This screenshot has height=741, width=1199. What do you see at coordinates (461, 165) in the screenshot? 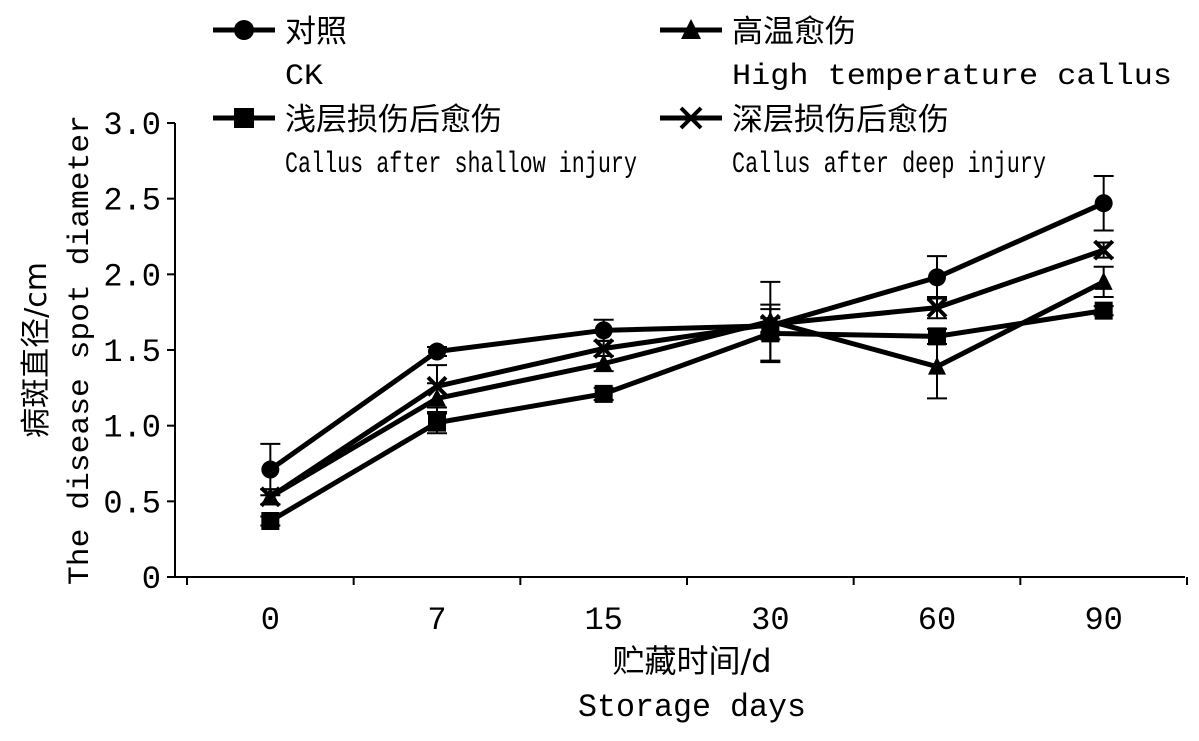
I see `legend-label: Callus after shallow injury` at bounding box center [461, 165].